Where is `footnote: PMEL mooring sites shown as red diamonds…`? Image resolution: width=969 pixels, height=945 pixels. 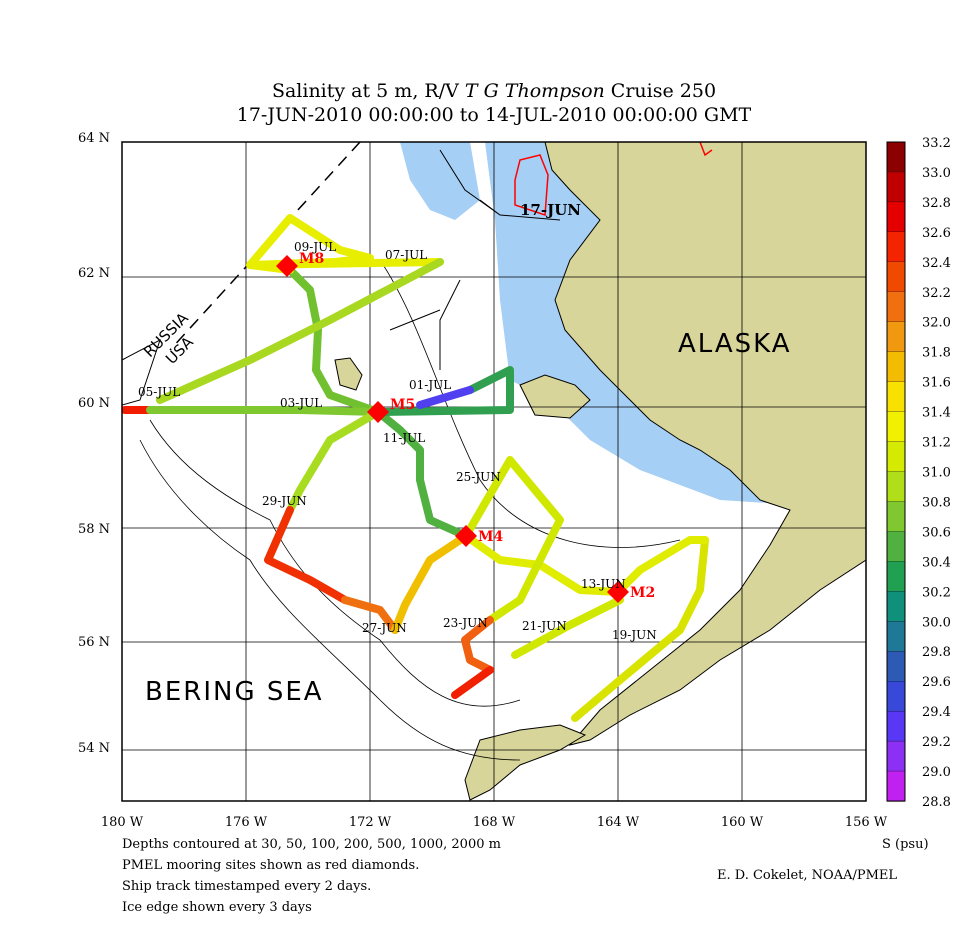
footnote: PMEL mooring sites shown as red diamonds… is located at coordinates (270, 865).